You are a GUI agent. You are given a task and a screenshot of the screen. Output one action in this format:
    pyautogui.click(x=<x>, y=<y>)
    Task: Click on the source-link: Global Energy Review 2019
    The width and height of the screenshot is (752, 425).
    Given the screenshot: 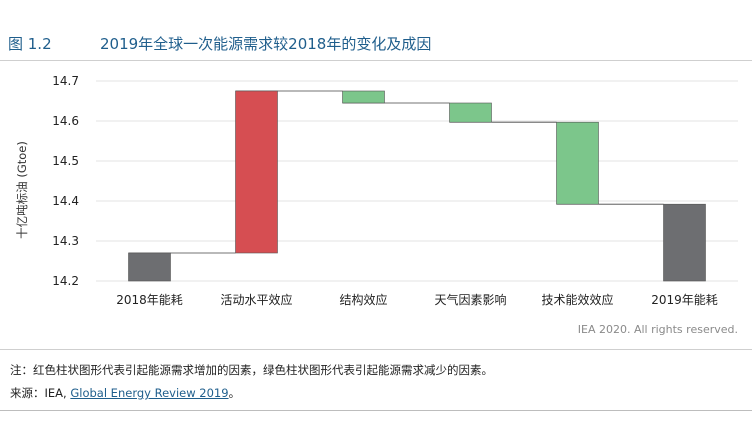 What is the action you would take?
    pyautogui.click(x=149, y=393)
    